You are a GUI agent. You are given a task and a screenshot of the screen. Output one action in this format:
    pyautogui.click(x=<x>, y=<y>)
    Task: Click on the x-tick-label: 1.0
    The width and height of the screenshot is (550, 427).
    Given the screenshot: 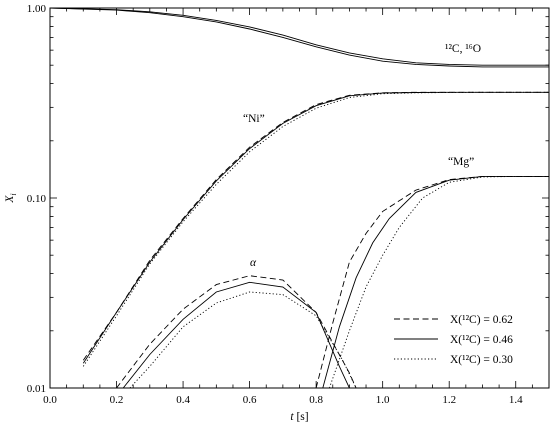 What is the action you would take?
    pyautogui.click(x=383, y=400)
    